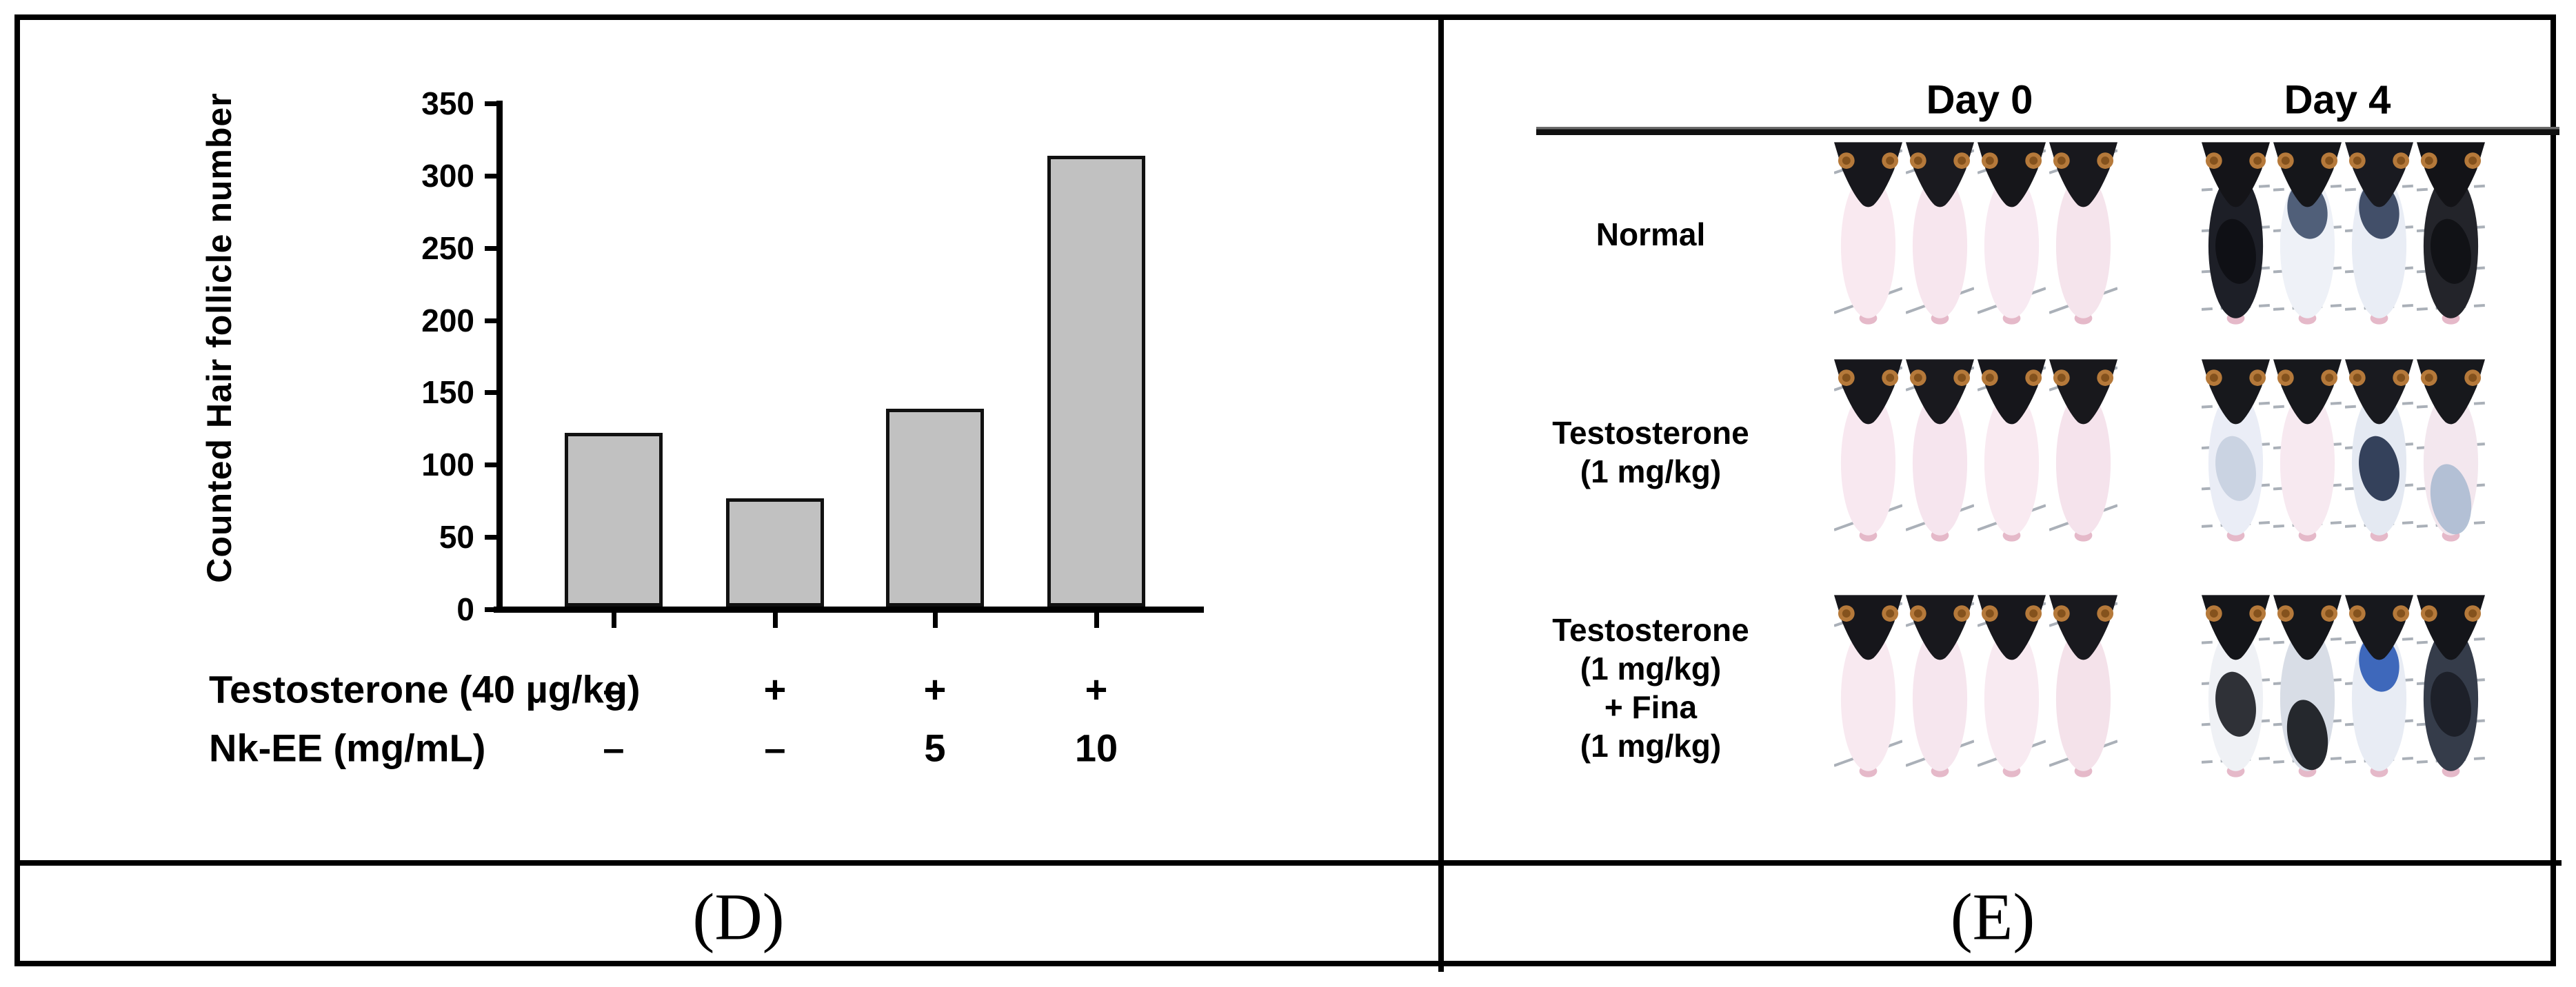 The image size is (2576, 987). Describe the element at coordinates (2047, 131) in the screenshot. I see `header-rule` at that location.